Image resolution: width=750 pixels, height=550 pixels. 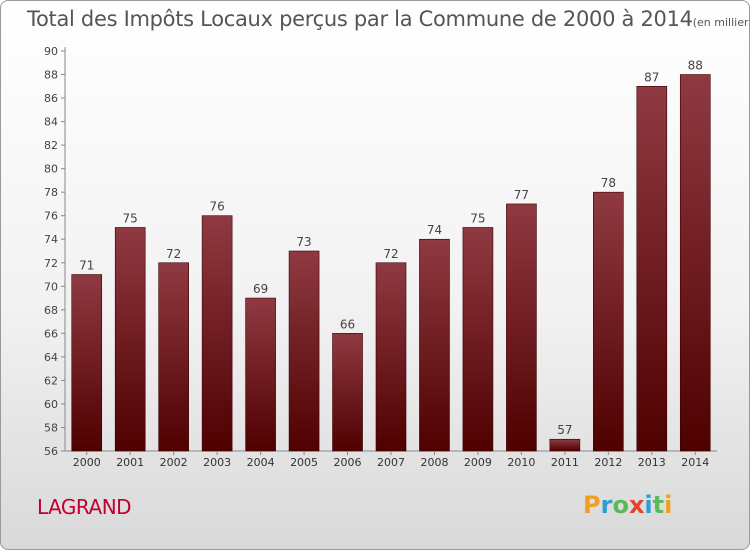 What do you see at coordinates (51, 216) in the screenshot?
I see `y-tick-label: 76` at bounding box center [51, 216].